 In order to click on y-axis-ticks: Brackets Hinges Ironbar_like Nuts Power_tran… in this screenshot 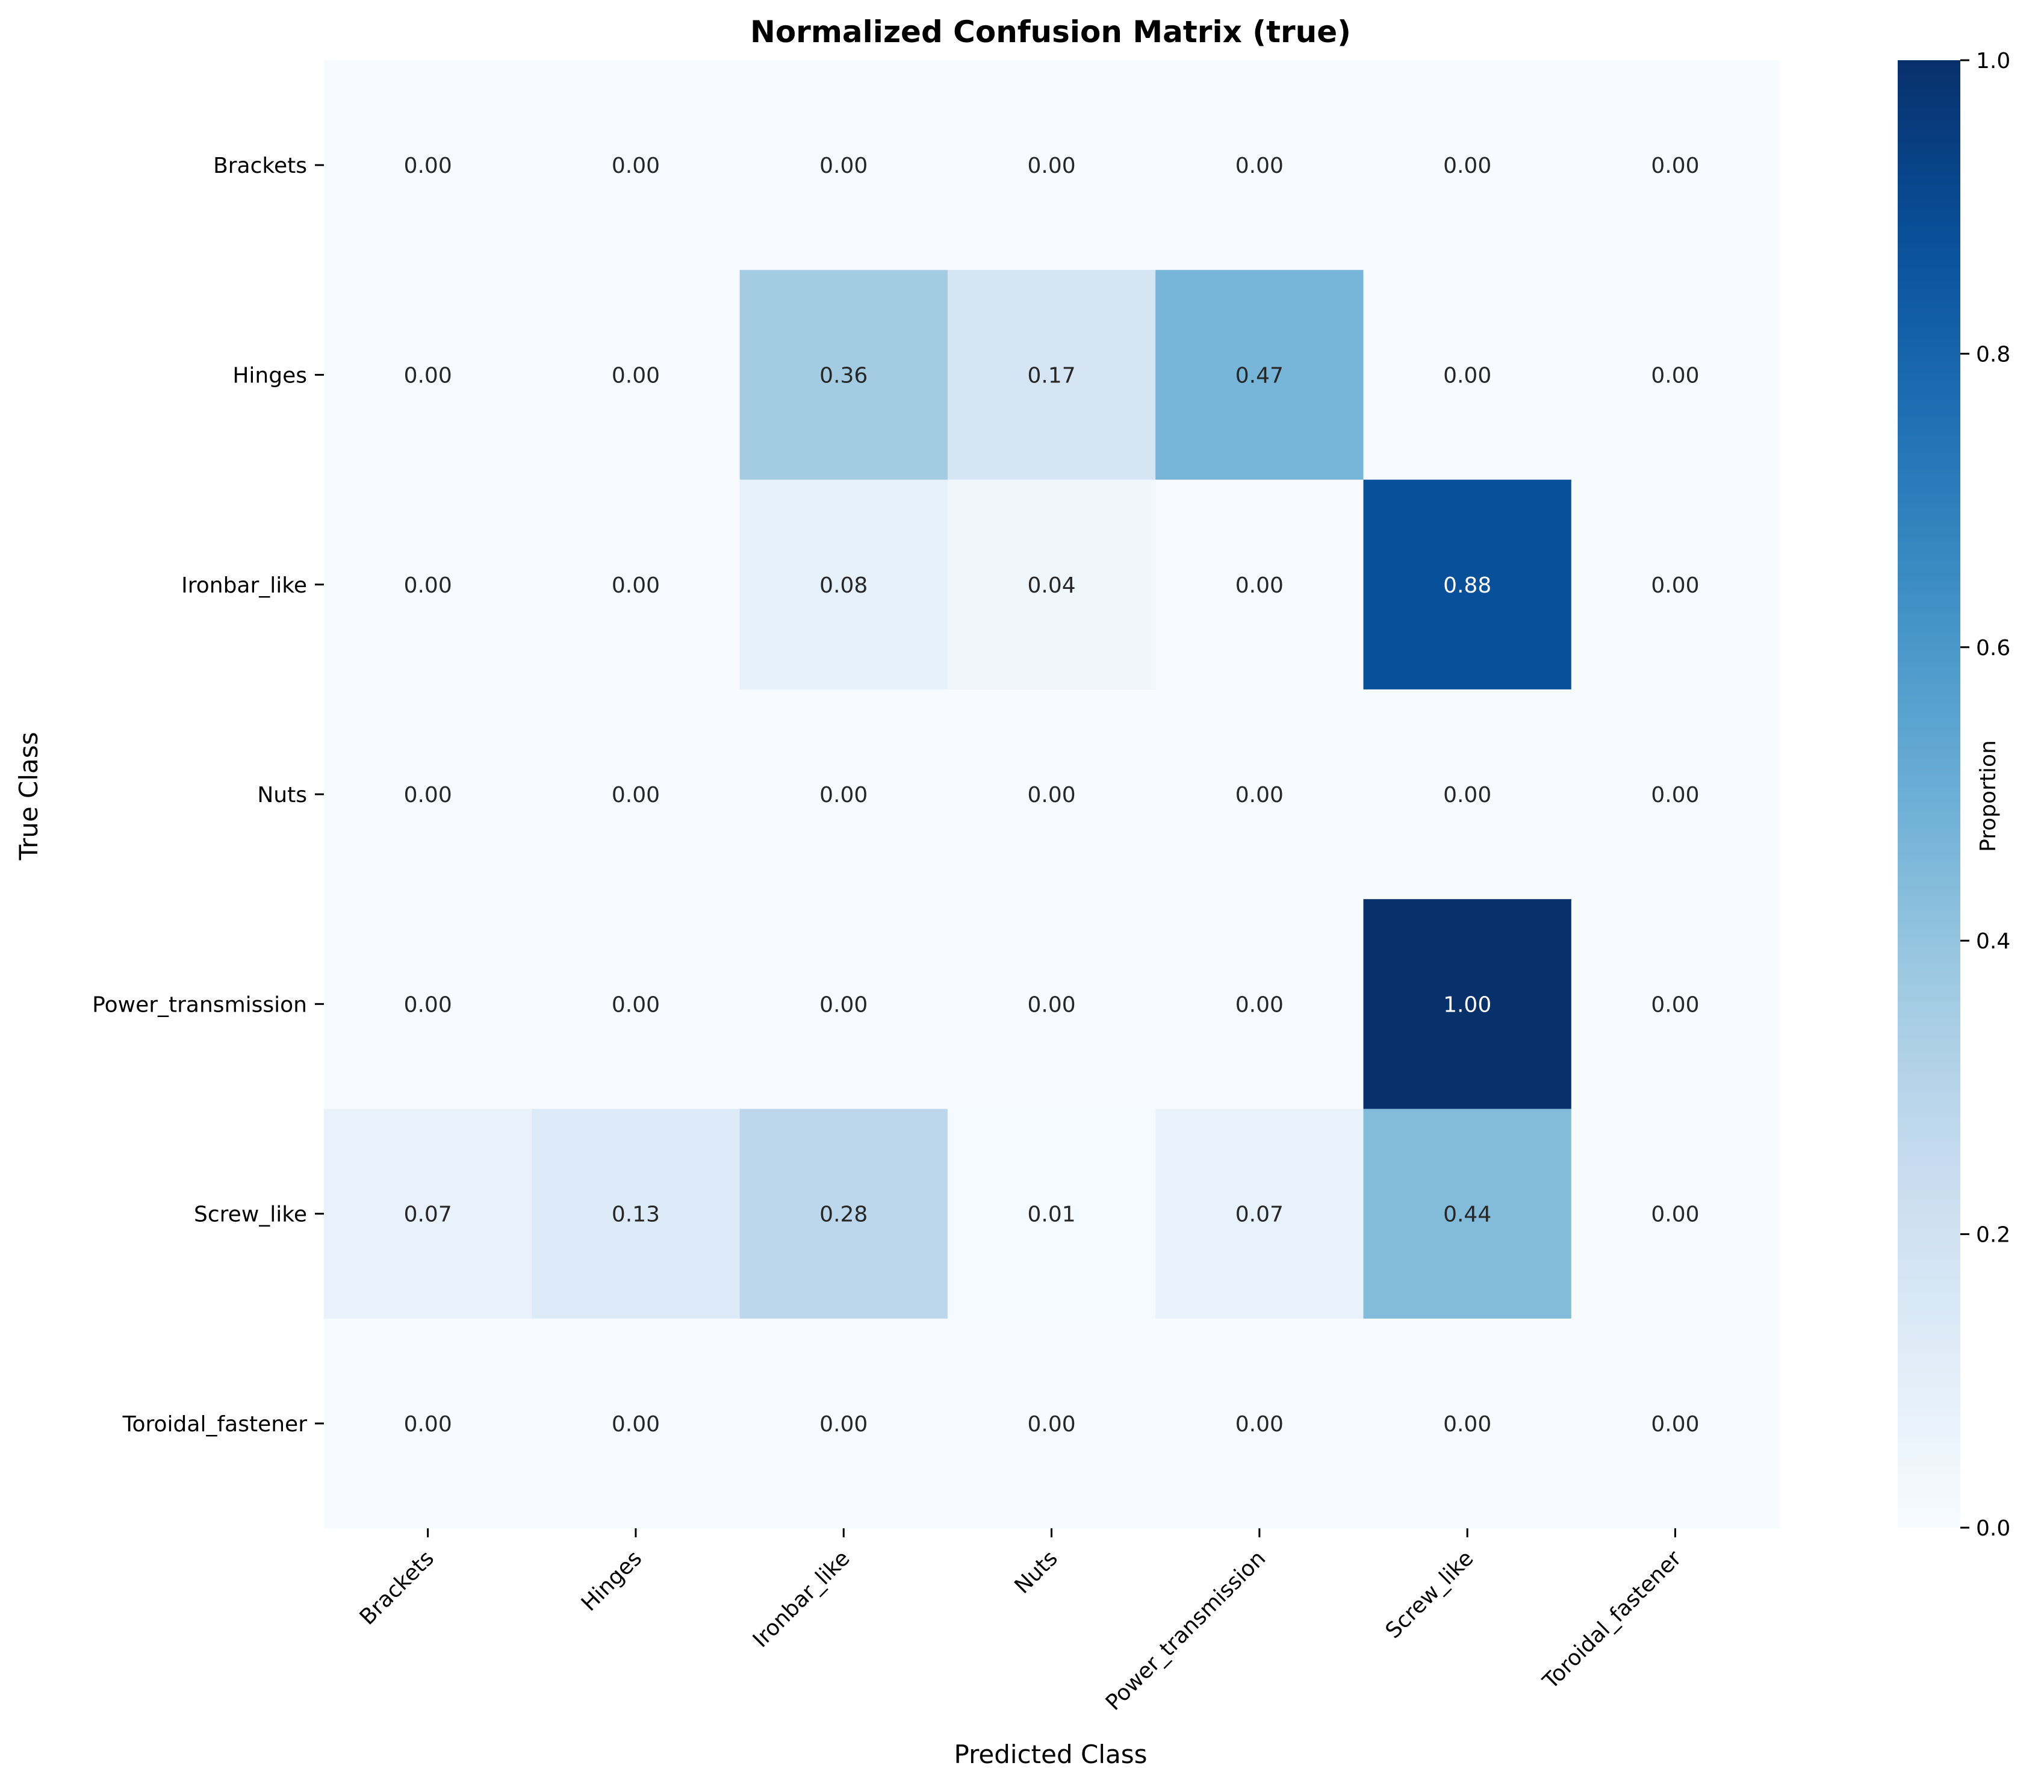, I will do `click(208, 796)`.